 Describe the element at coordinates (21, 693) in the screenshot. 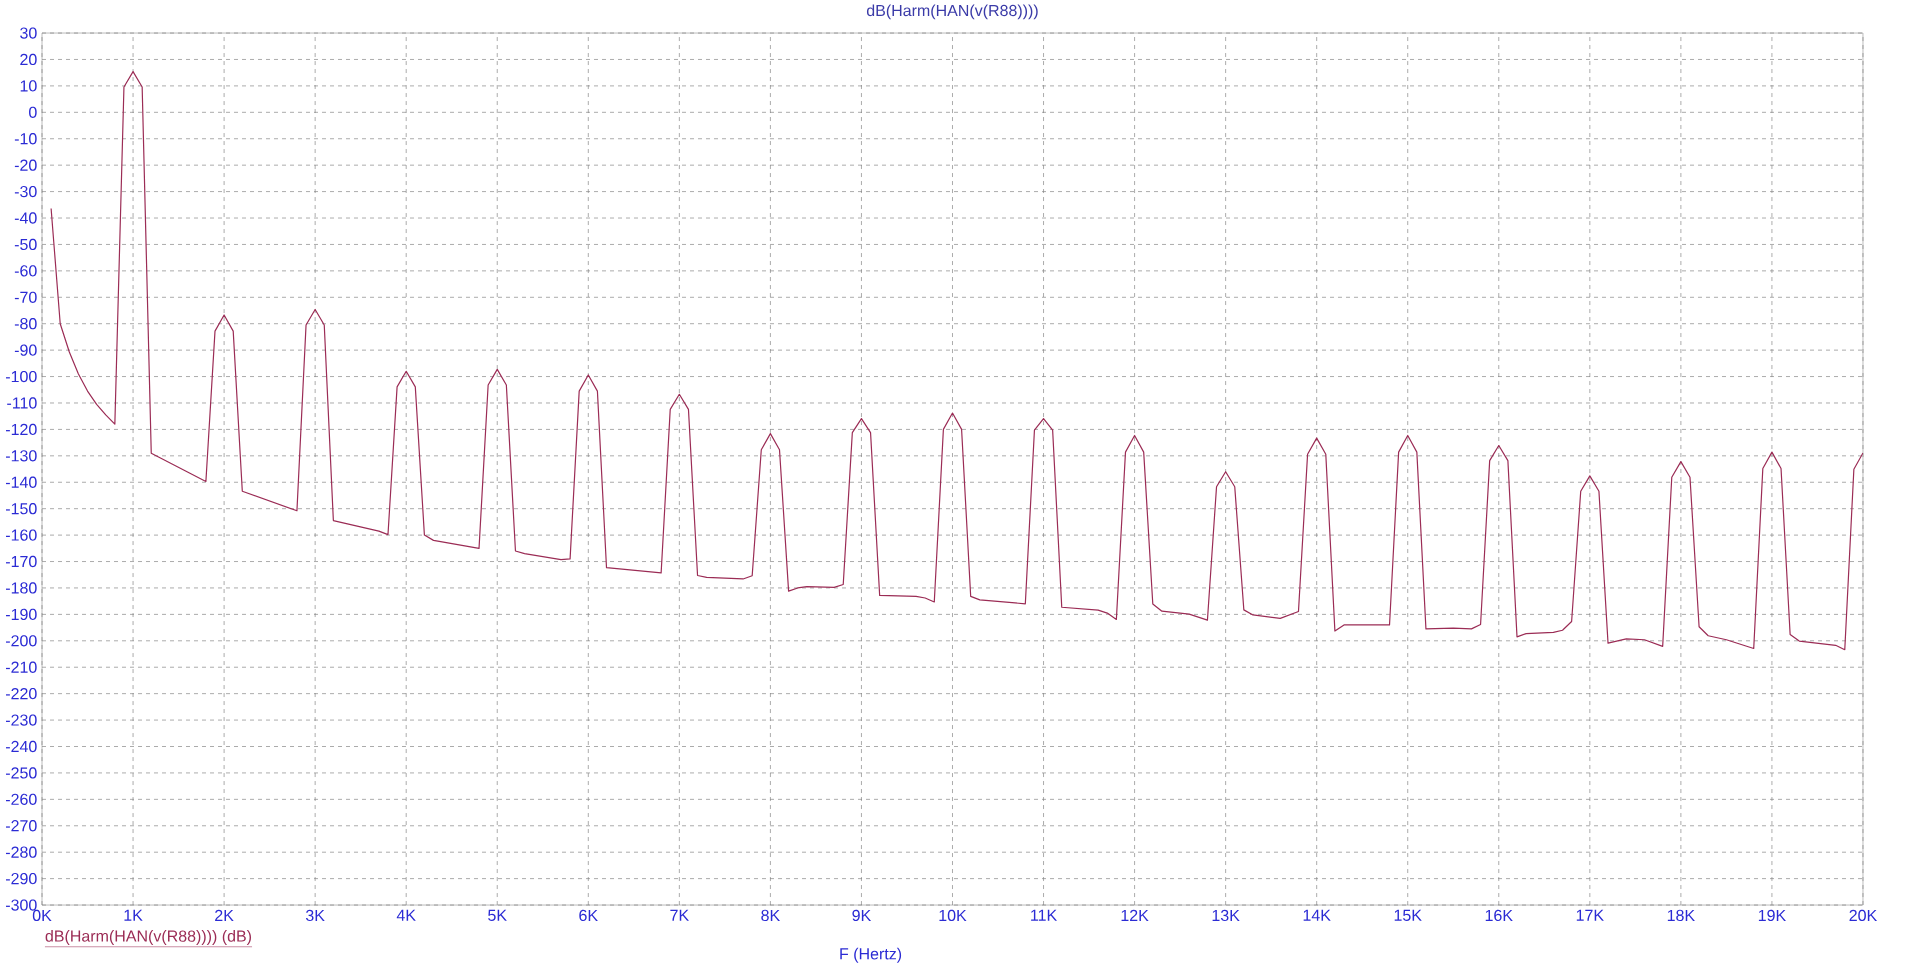

I see `y-tick-label: -220` at that location.